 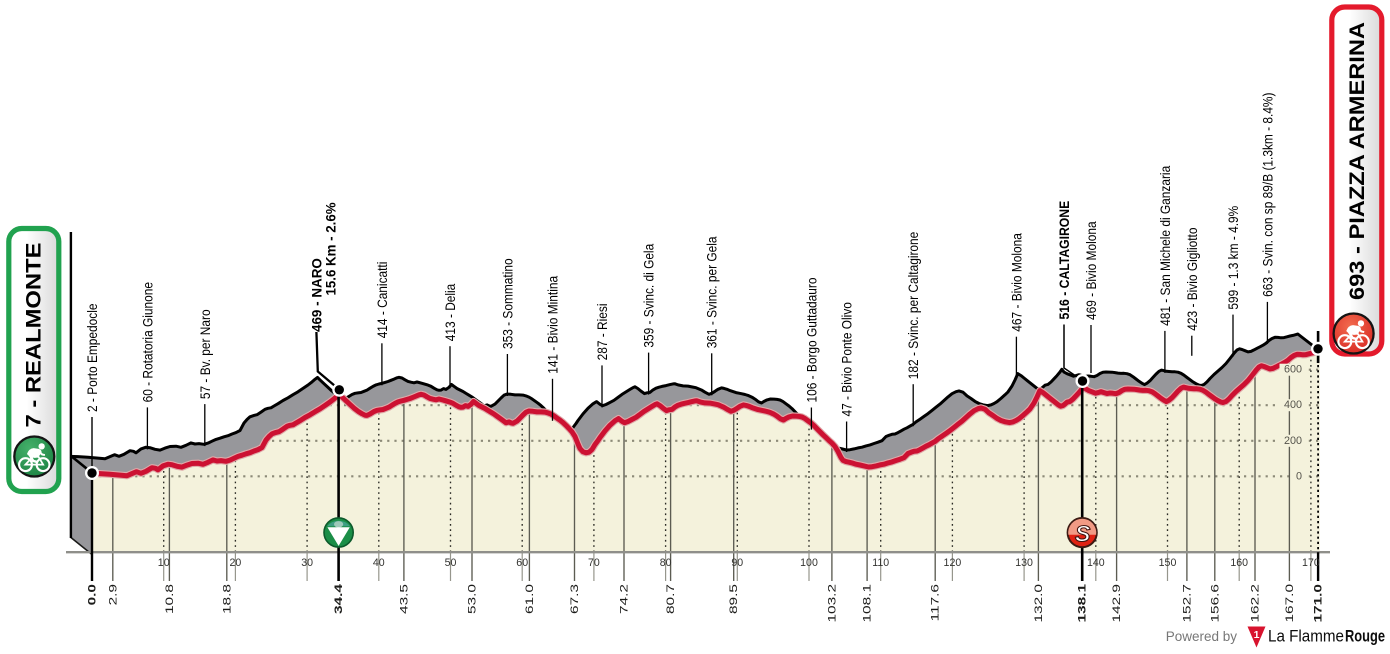 What do you see at coordinates (404, 599) in the screenshot?
I see `svg-text: 43.5` at bounding box center [404, 599].